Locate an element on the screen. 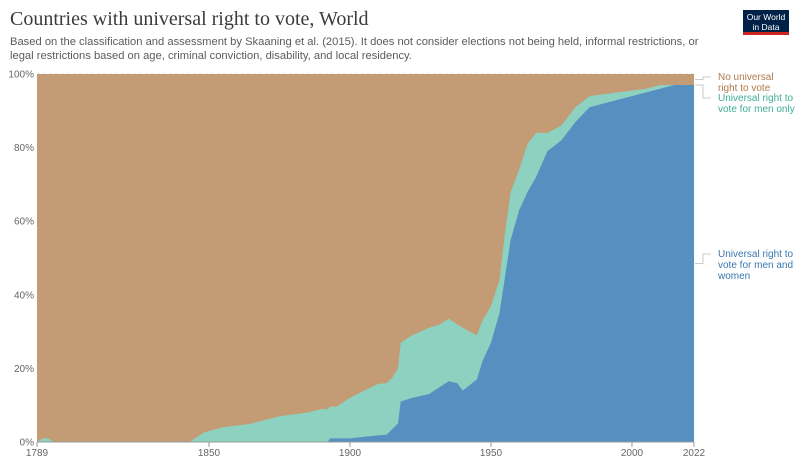  legend-line: No universal is located at coordinates (746, 77).